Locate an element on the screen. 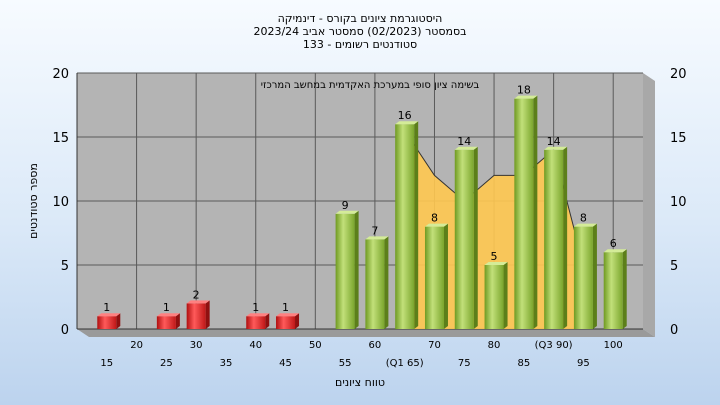  x-tick-label: 25 is located at coordinates (166, 363).